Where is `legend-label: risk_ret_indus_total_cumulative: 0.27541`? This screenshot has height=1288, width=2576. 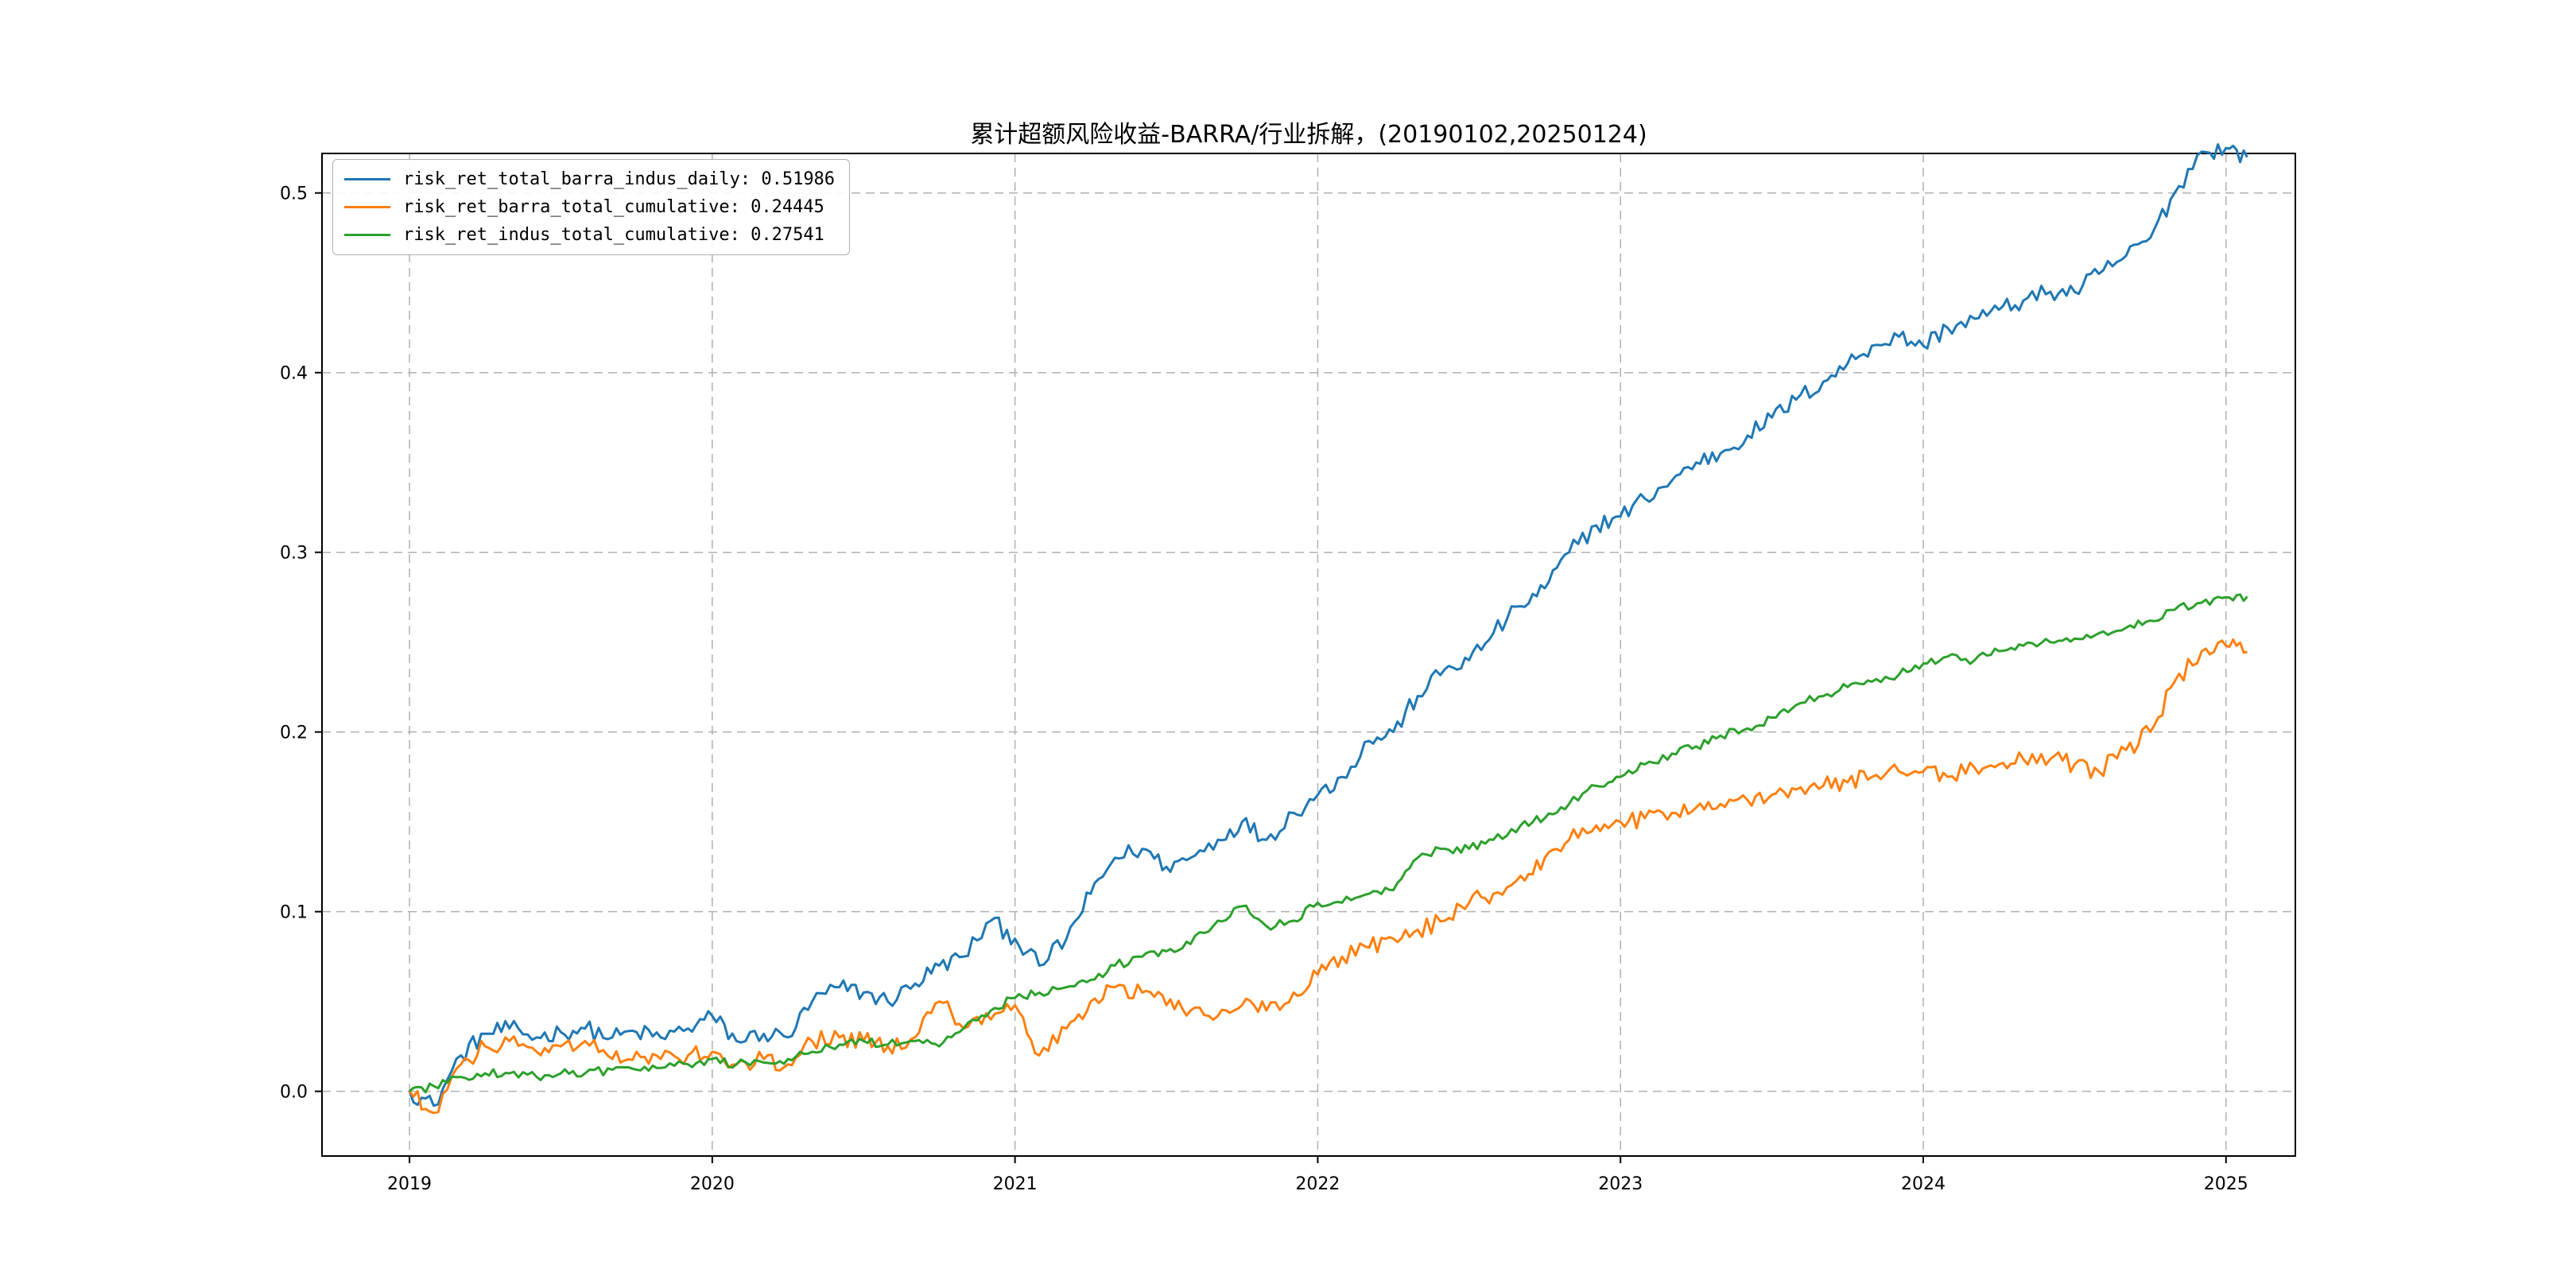 legend-label: risk_ret_indus_total_cumulative: 0.27541 is located at coordinates (613, 235).